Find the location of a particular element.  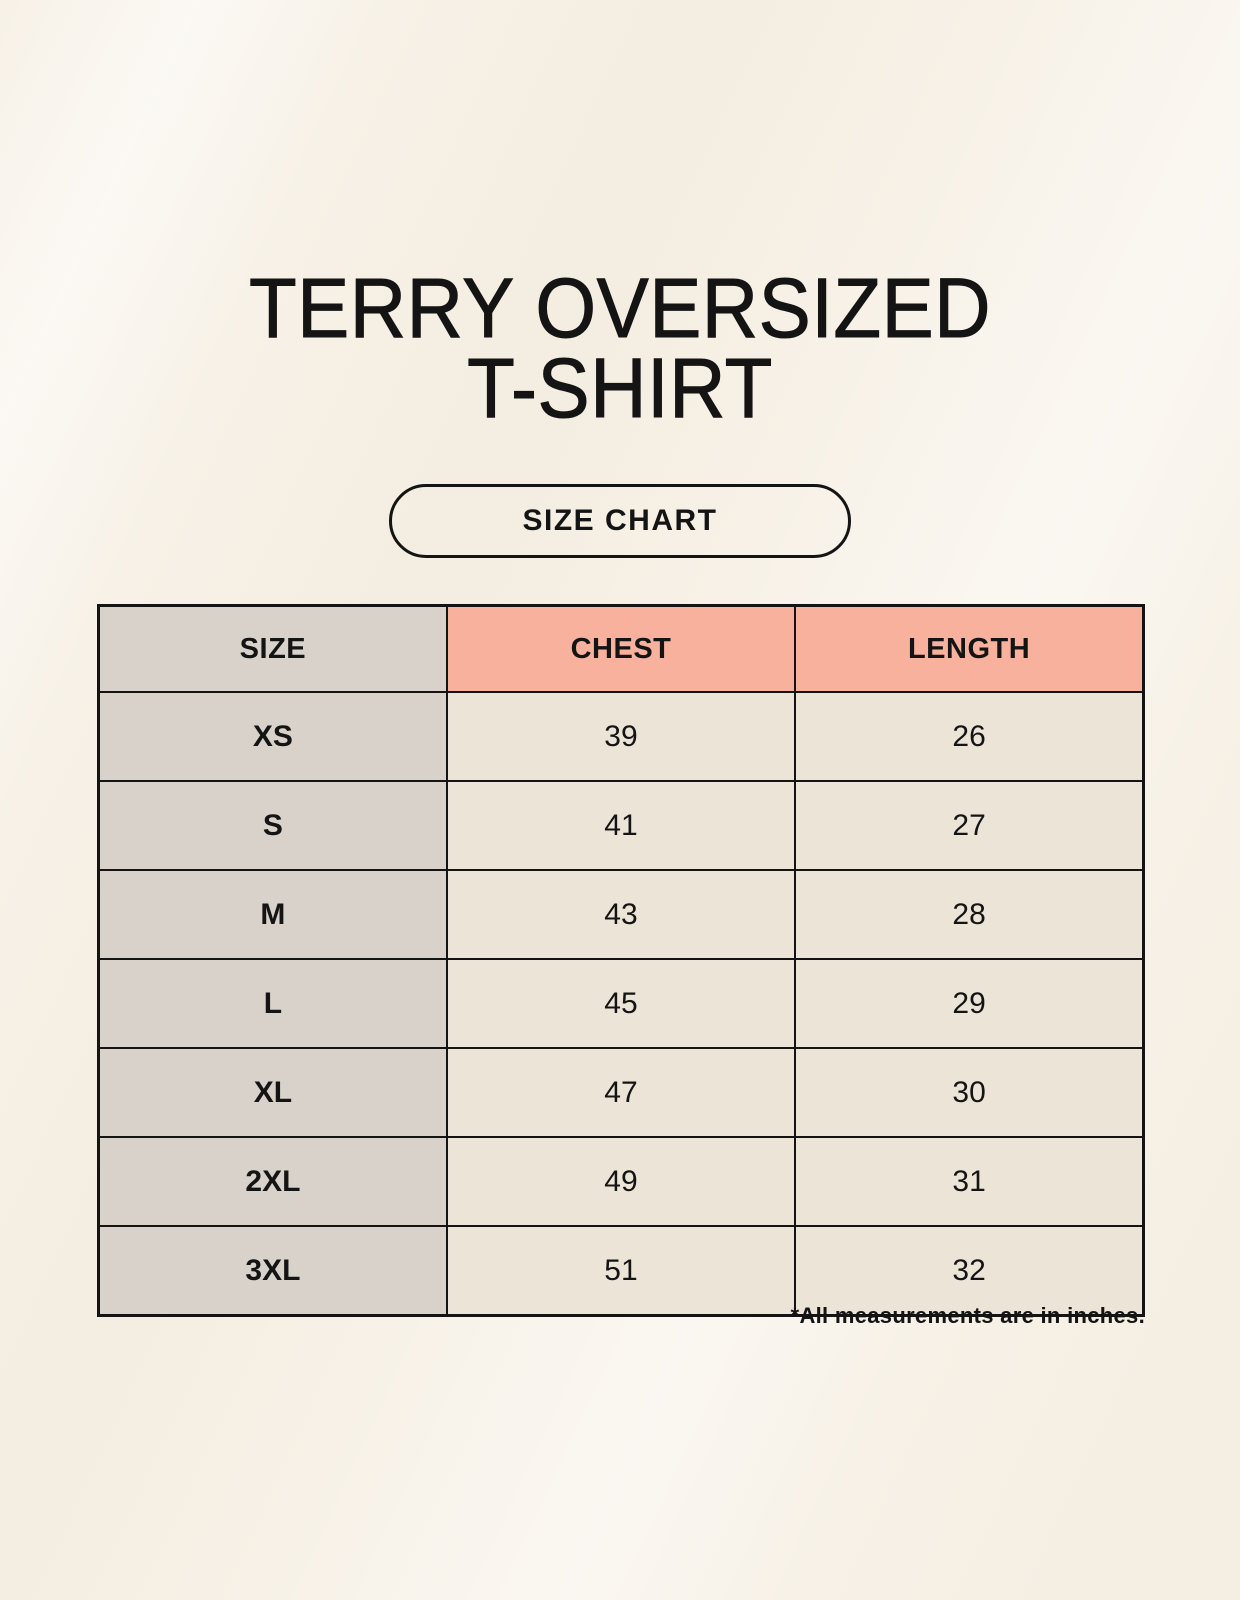

column-header-chest: CHEST is located at coordinates (621, 648).